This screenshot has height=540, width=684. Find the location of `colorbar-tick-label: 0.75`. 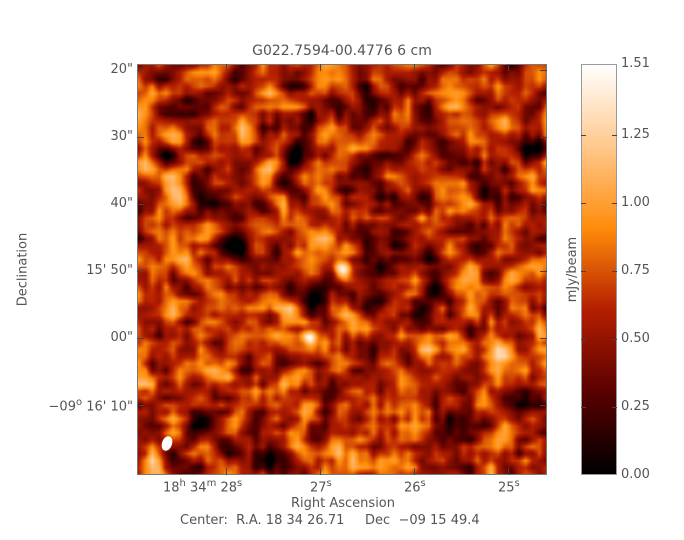

colorbar-tick-label: 0.75 is located at coordinates (635, 270).